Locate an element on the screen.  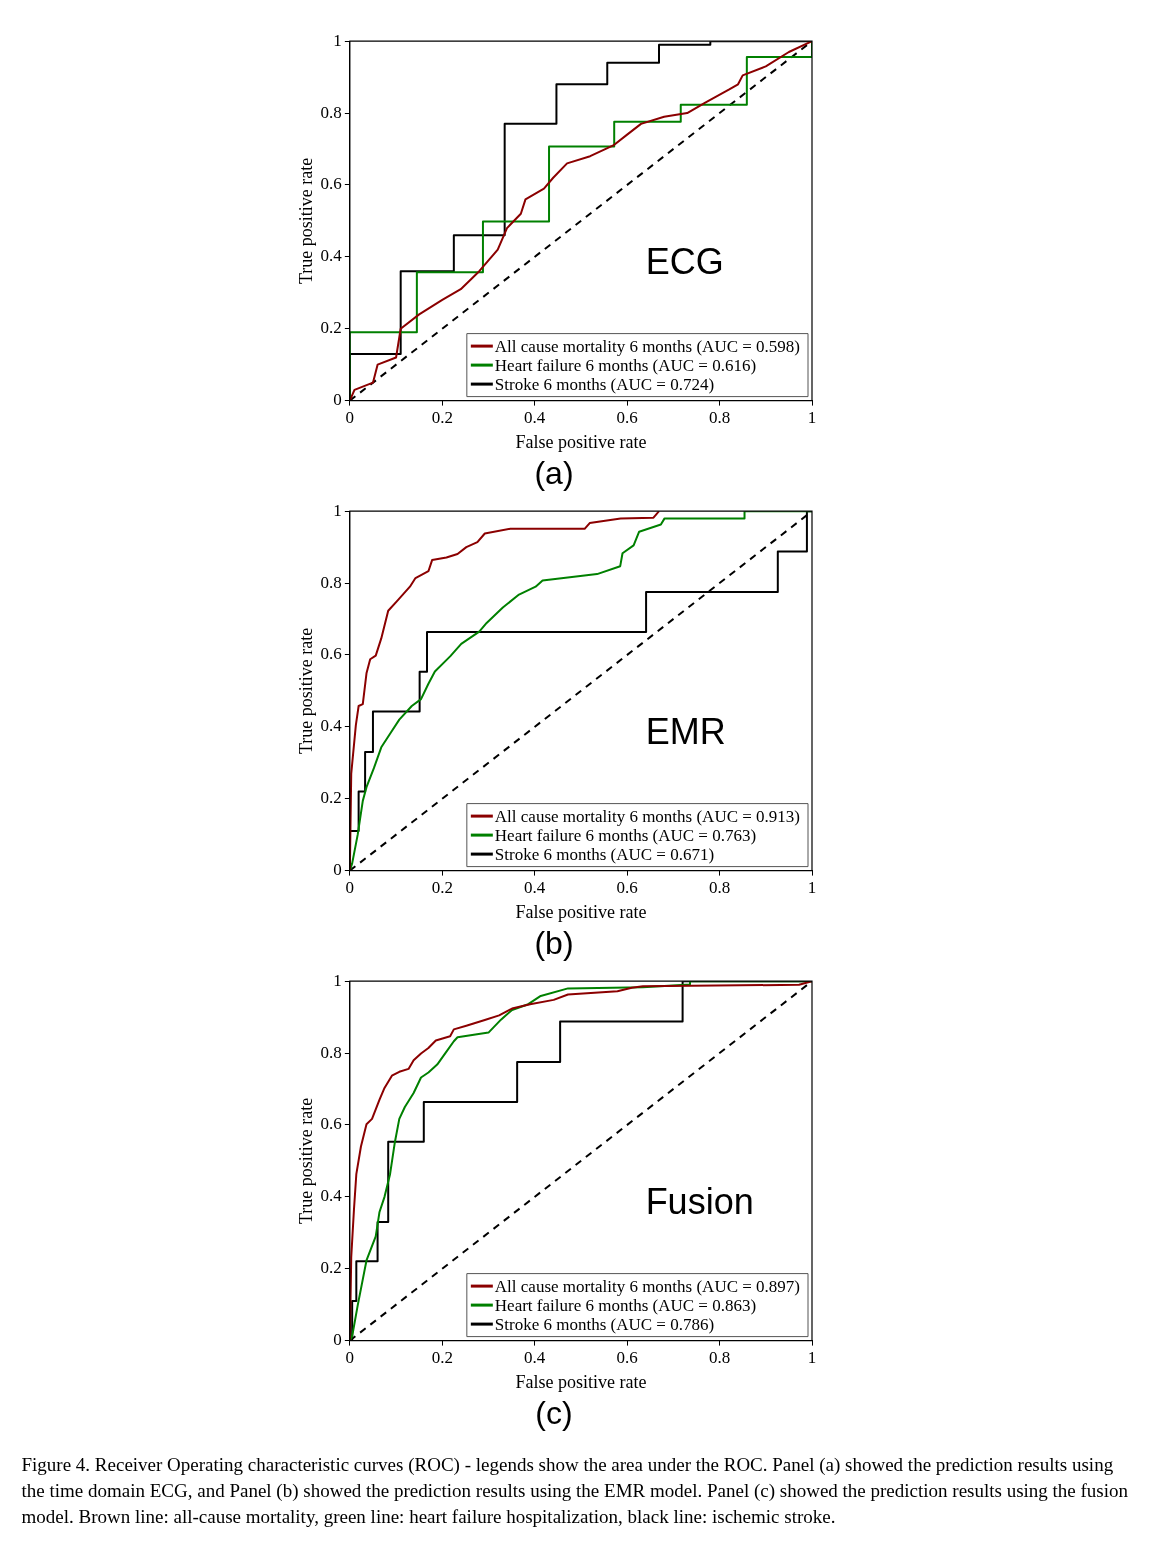
legend-label: Heart failure 6 months (AUC = 0.616) is located at coordinates (625, 365).